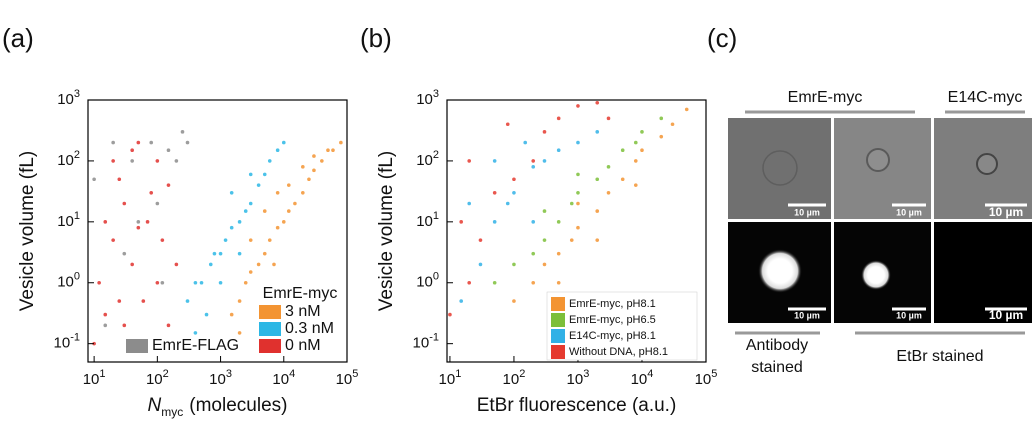 The image size is (1036, 431). I want to click on legend-label: 0.3 nM, so click(309, 328).